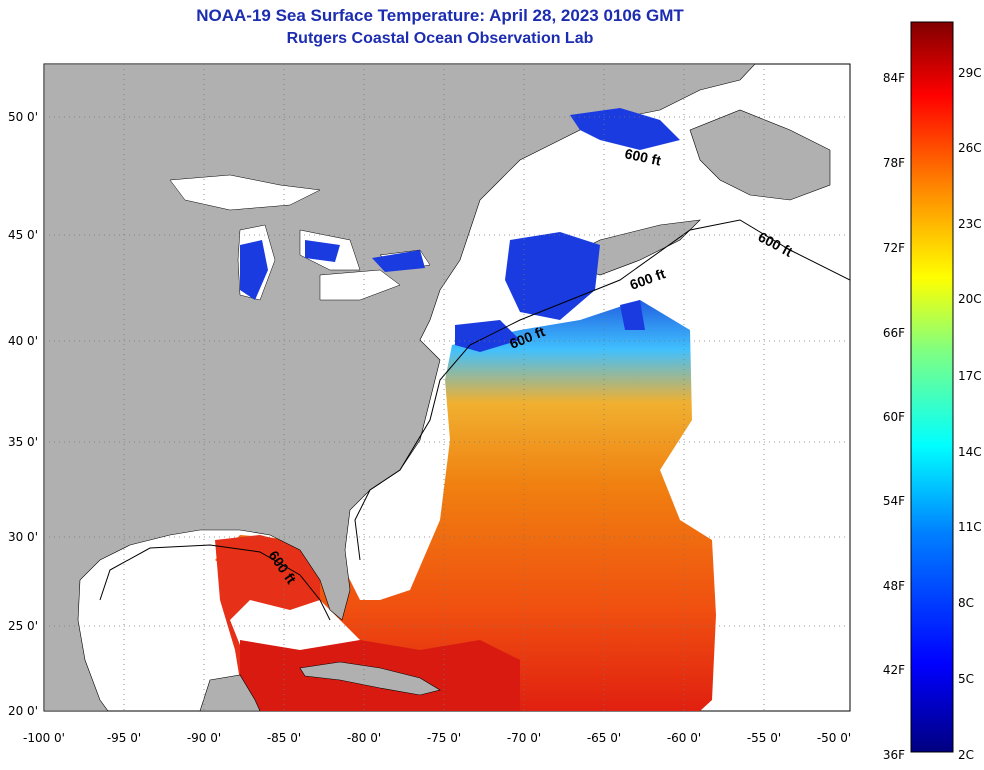  I want to click on lake-sst-cold, so click(332, 270).